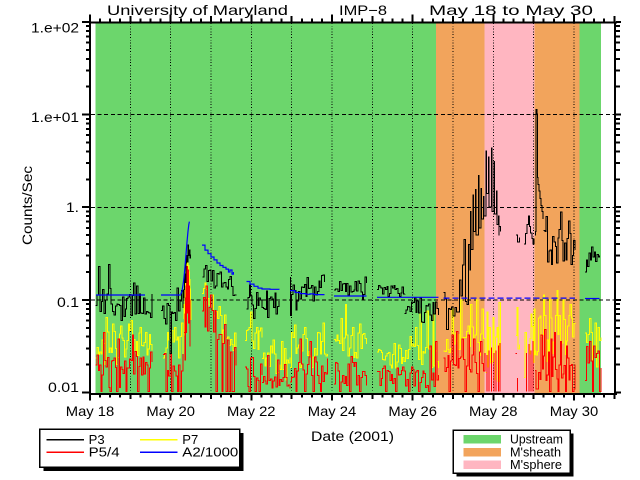 This screenshot has height=480, width=640. I want to click on svg-text: May 18 to May 30, so click(511, 10).